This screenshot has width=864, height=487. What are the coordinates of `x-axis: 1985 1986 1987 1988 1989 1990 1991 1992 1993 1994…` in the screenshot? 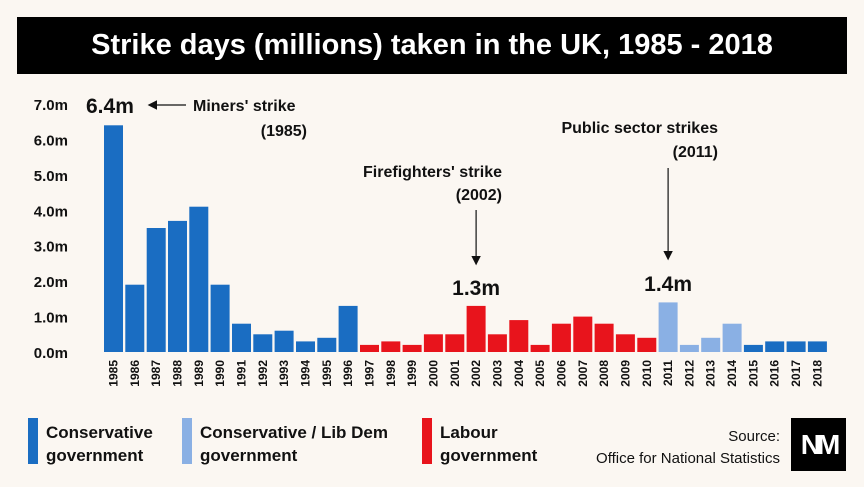 It's located at (466, 373).